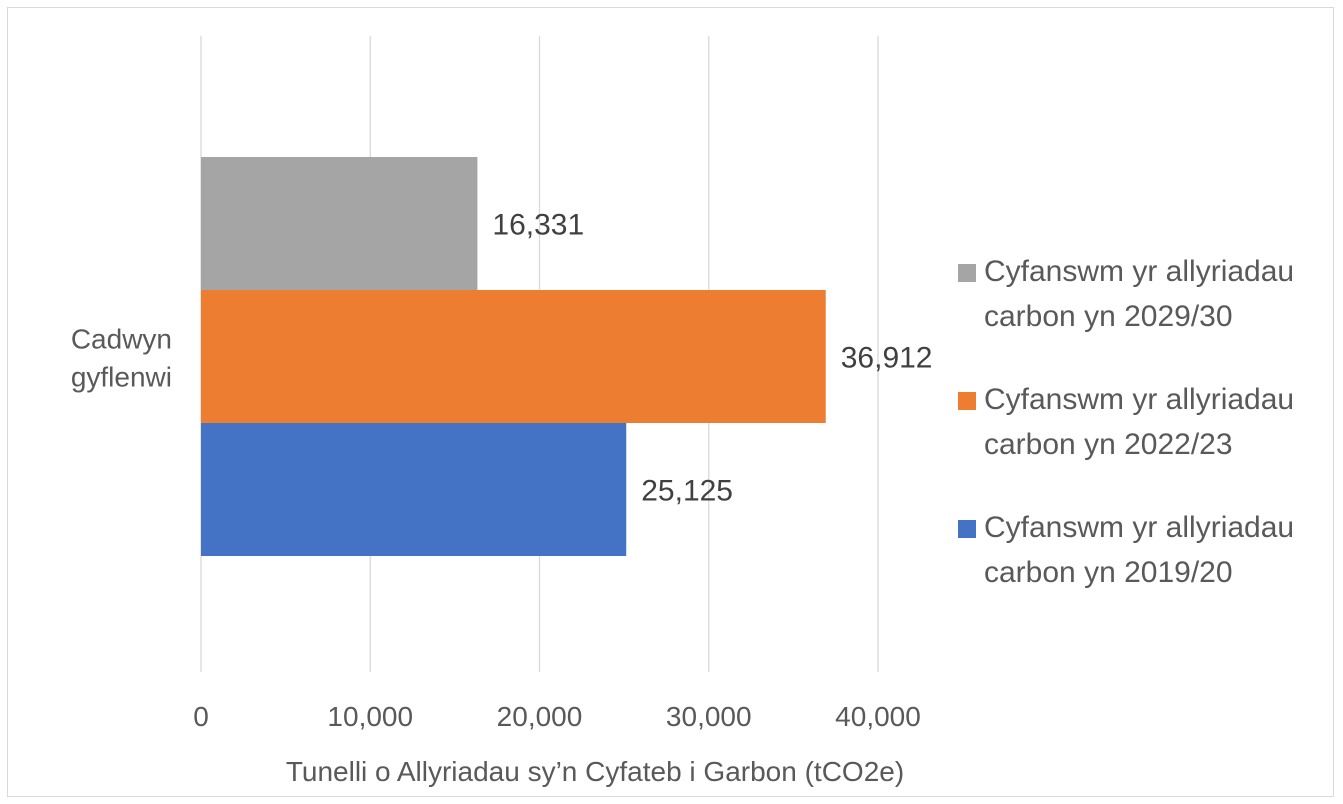 Image resolution: width=1343 pixels, height=804 pixels. Describe the element at coordinates (1139, 550) in the screenshot. I see `legend-label: Cyfanswm yr allyriadau carbon yn 2019/20` at that location.